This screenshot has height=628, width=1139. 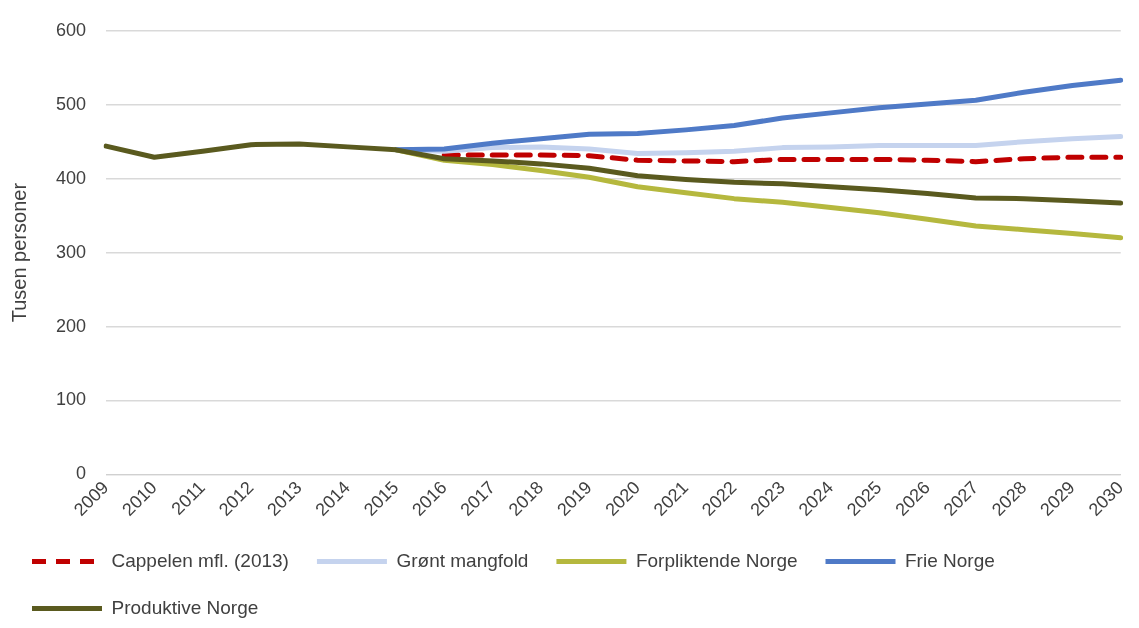 I want to click on y-tick-label: 600, so click(x=71, y=29).